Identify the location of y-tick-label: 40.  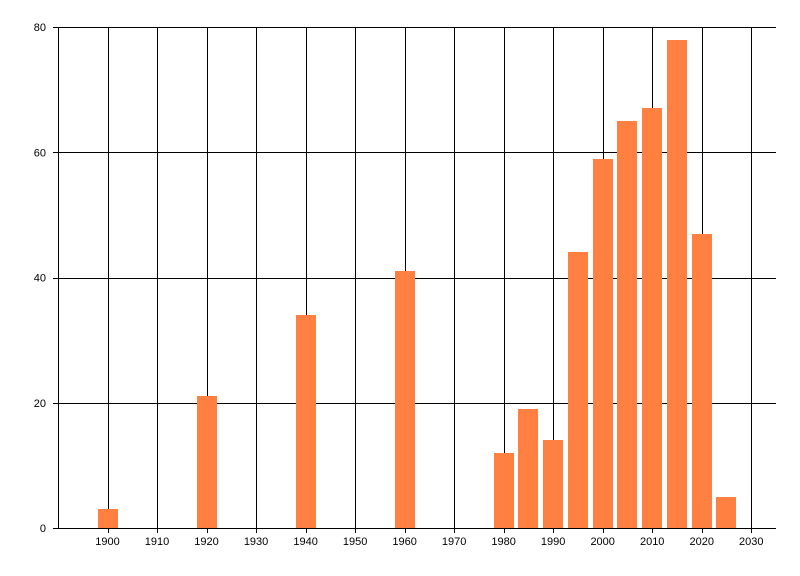
(40, 279).